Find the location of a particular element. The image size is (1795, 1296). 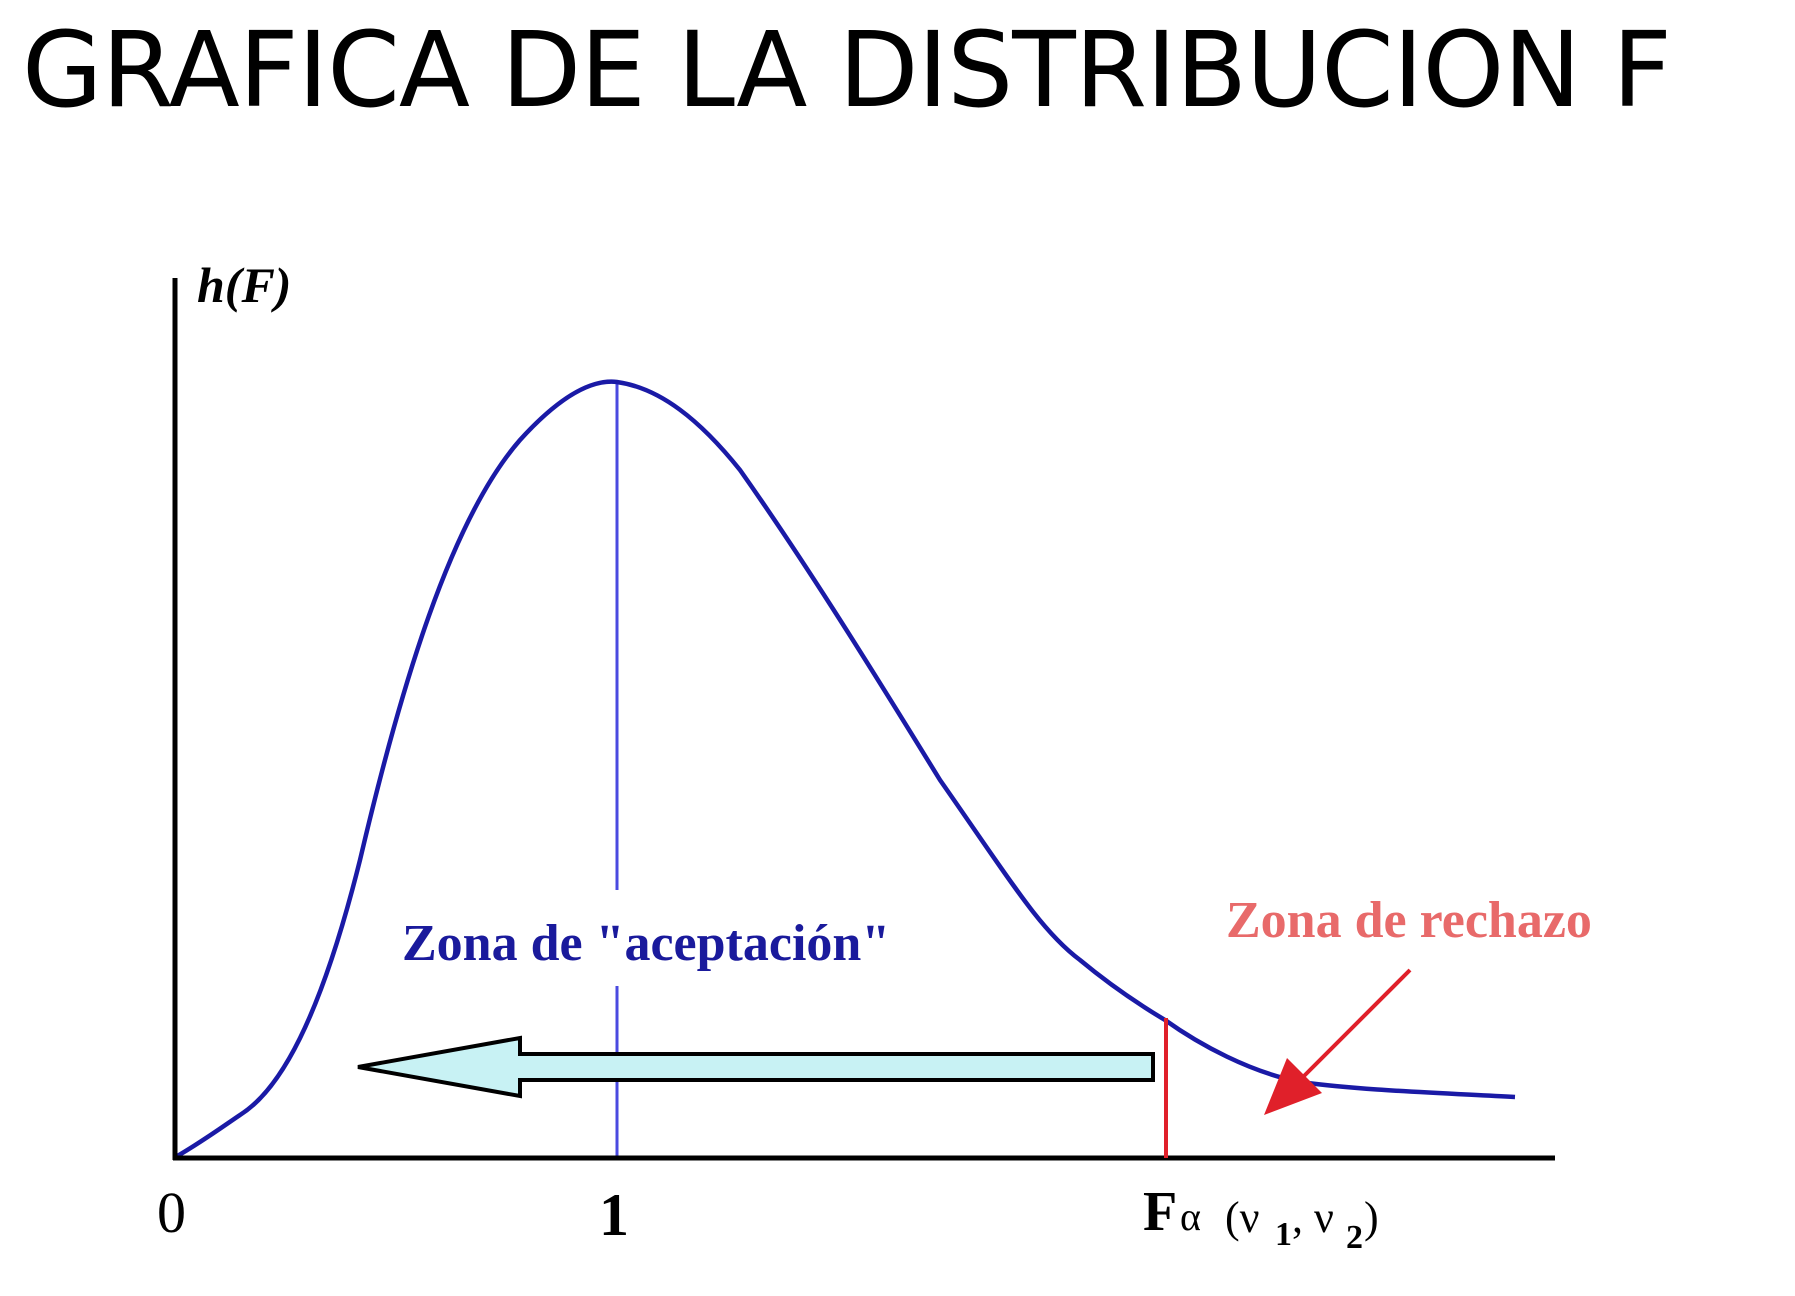

acceptance-label-backdrop is located at coordinates (617, 938).